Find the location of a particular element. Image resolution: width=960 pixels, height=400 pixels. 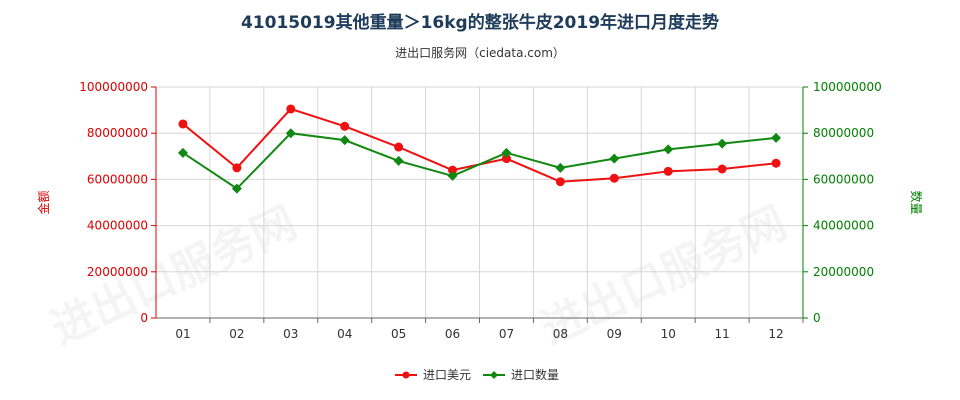

legend-label-1: 进口美元 is located at coordinates (447, 375).